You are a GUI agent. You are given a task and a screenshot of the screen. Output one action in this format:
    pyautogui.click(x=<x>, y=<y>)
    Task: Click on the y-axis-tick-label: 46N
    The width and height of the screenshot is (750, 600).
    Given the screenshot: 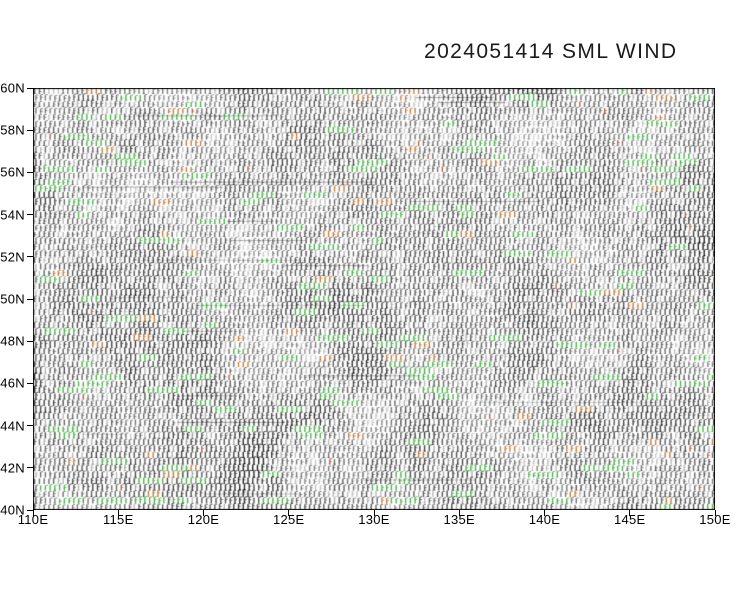 What is the action you would take?
    pyautogui.click(x=12, y=383)
    